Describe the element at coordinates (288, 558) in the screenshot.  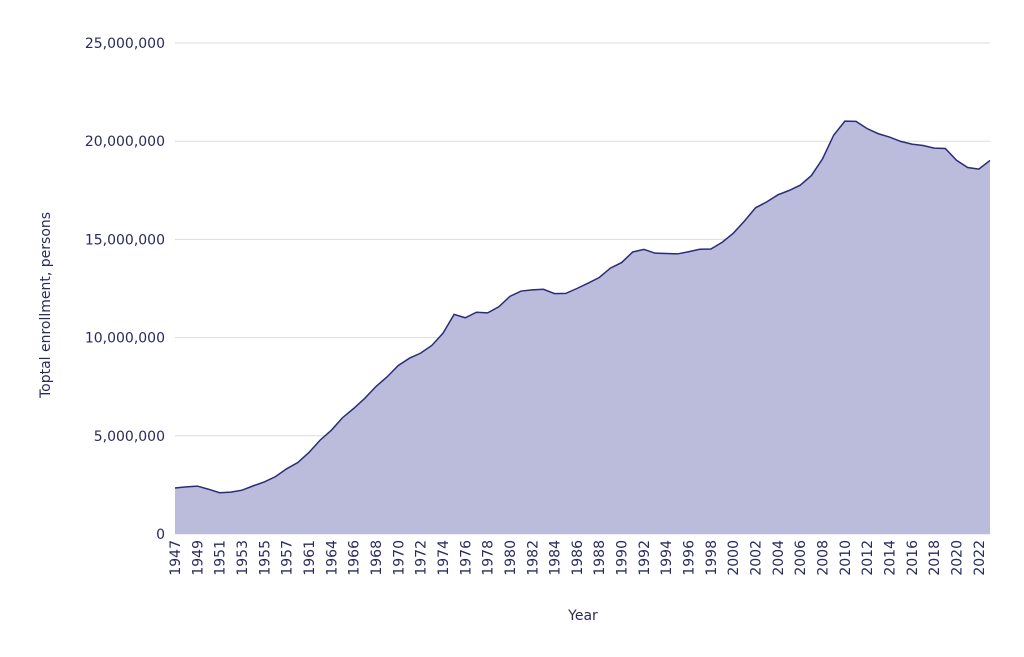
I see `x-tick-label: 1957` at that location.